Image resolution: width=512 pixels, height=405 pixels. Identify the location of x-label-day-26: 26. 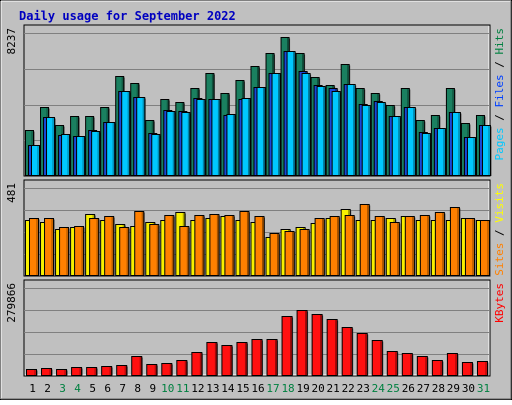
(408, 388).